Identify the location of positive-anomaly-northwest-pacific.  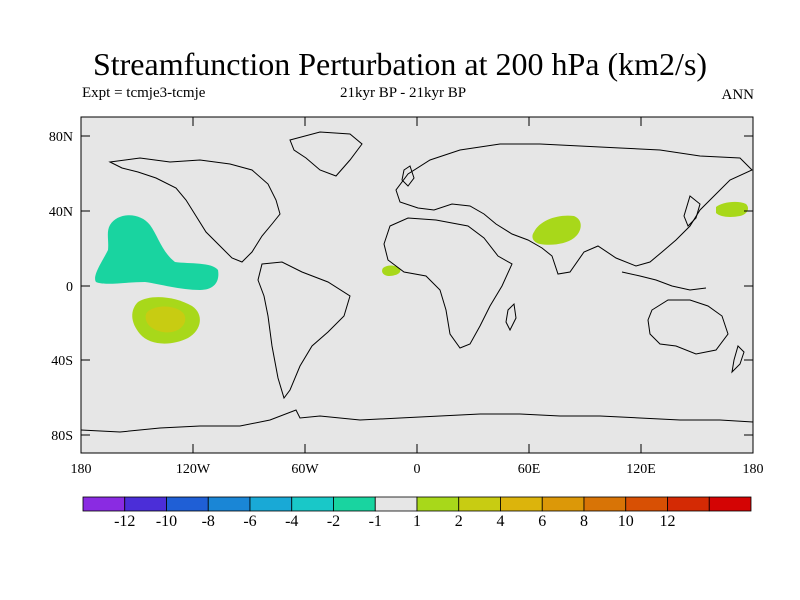
(732, 209).